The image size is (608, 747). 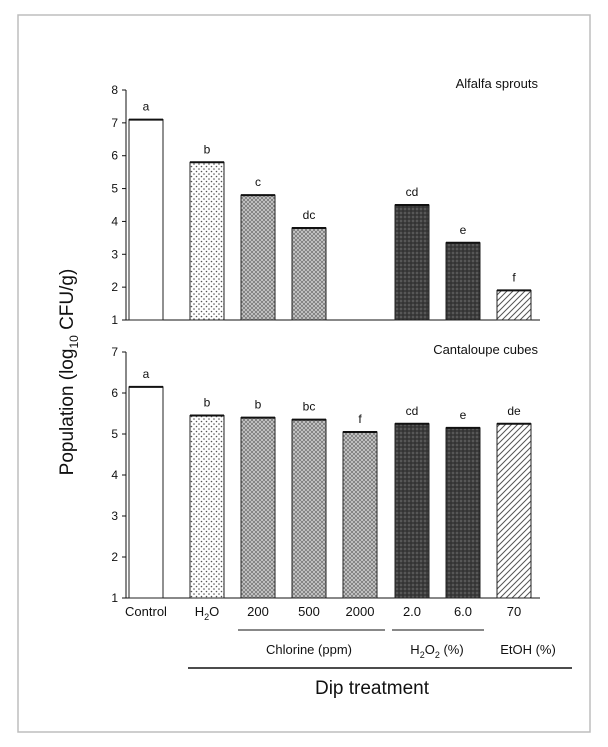 What do you see at coordinates (528, 649) in the screenshot?
I see `group-label-etoh: EtOH (%)` at bounding box center [528, 649].